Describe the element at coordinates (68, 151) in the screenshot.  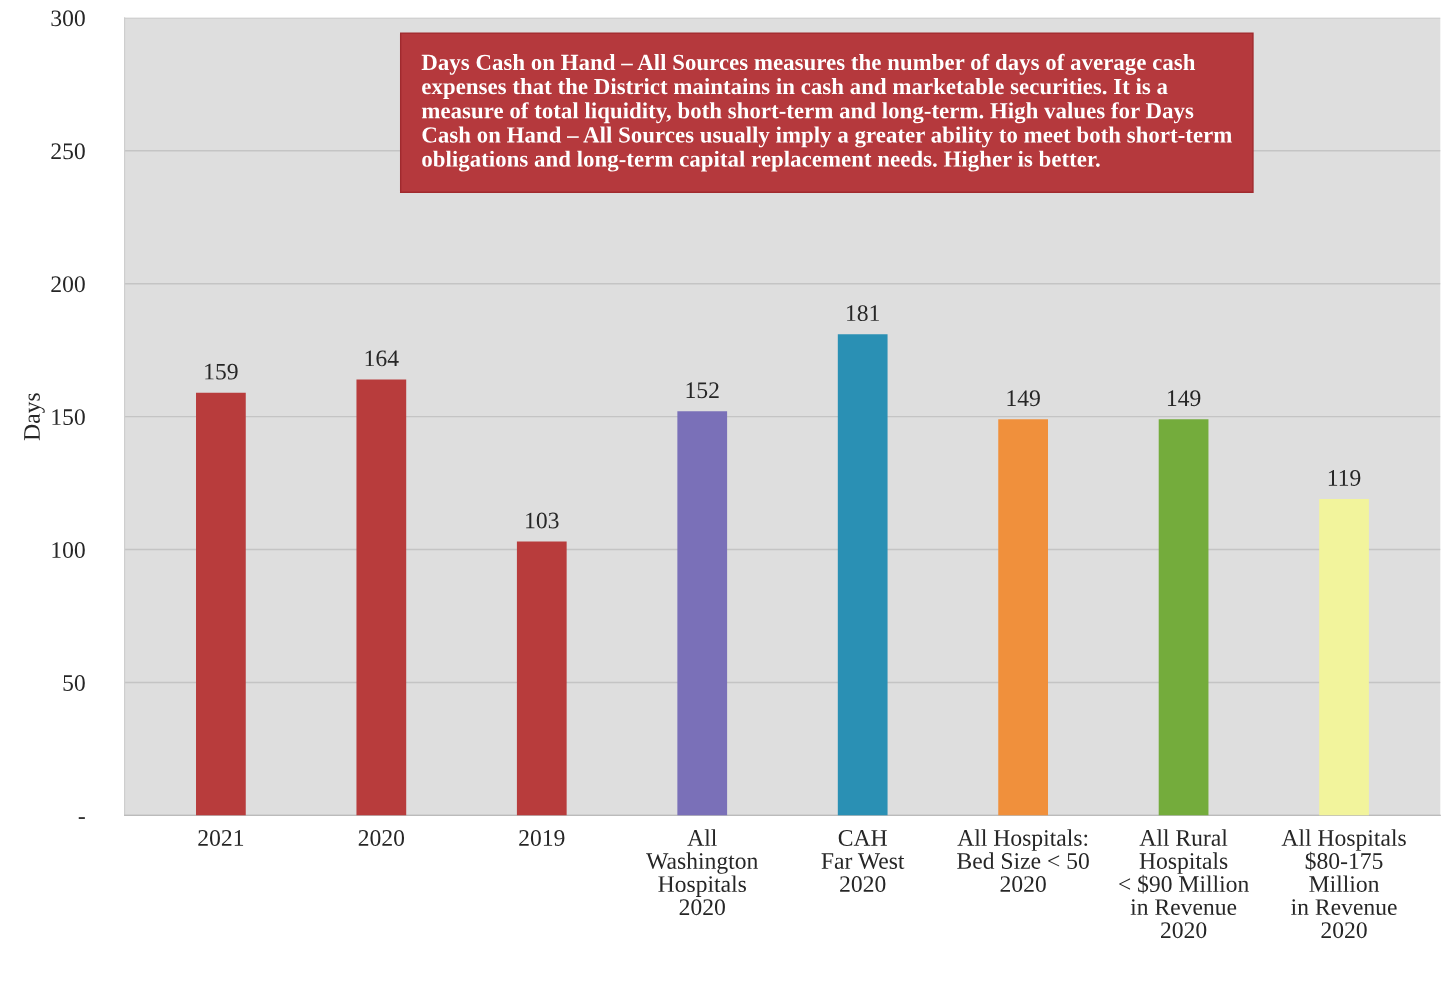
I see `y-tick-label: 250` at that location.